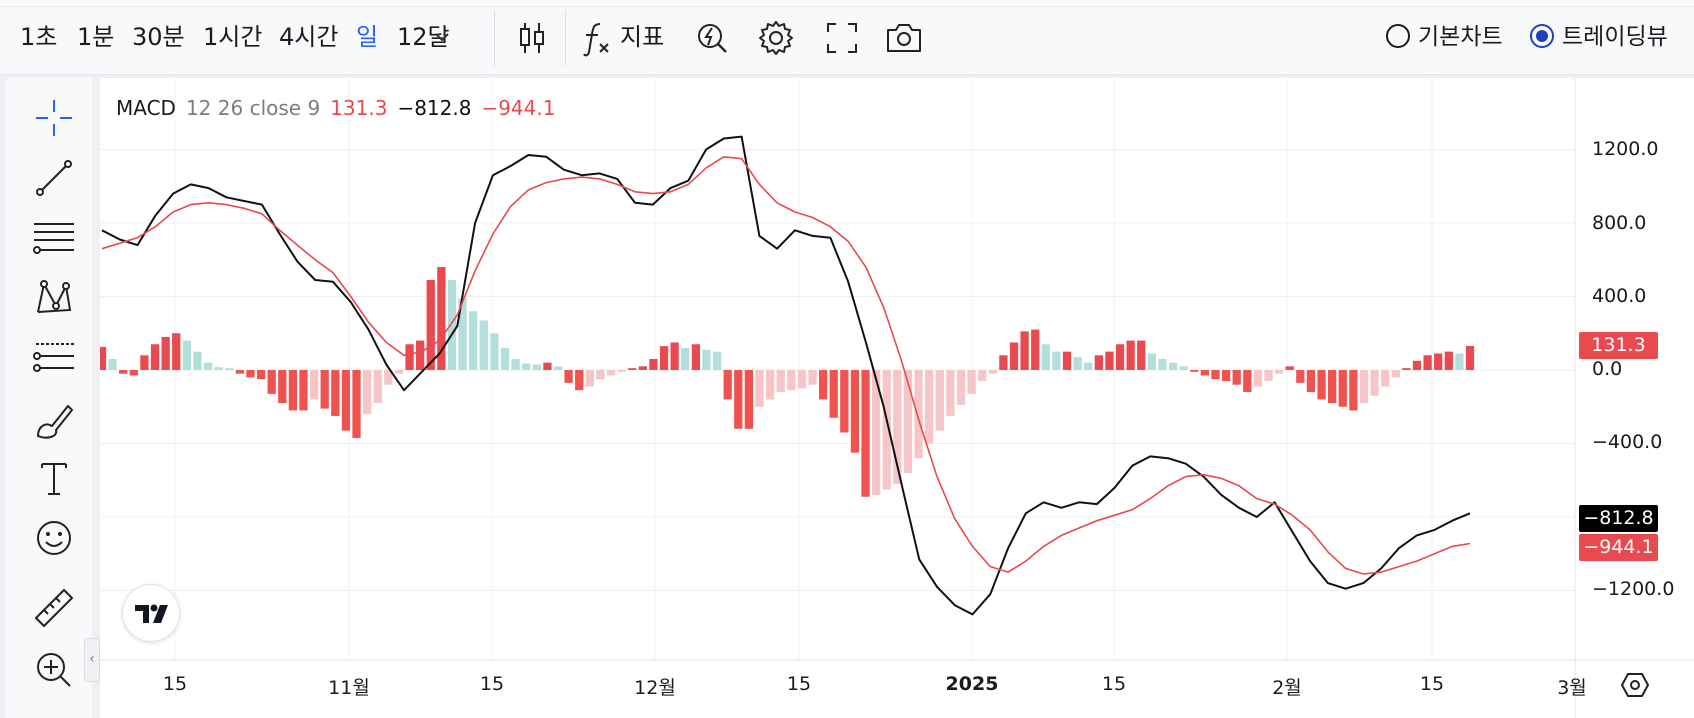  What do you see at coordinates (54, 670) in the screenshot?
I see `zoom-in-icon` at bounding box center [54, 670].